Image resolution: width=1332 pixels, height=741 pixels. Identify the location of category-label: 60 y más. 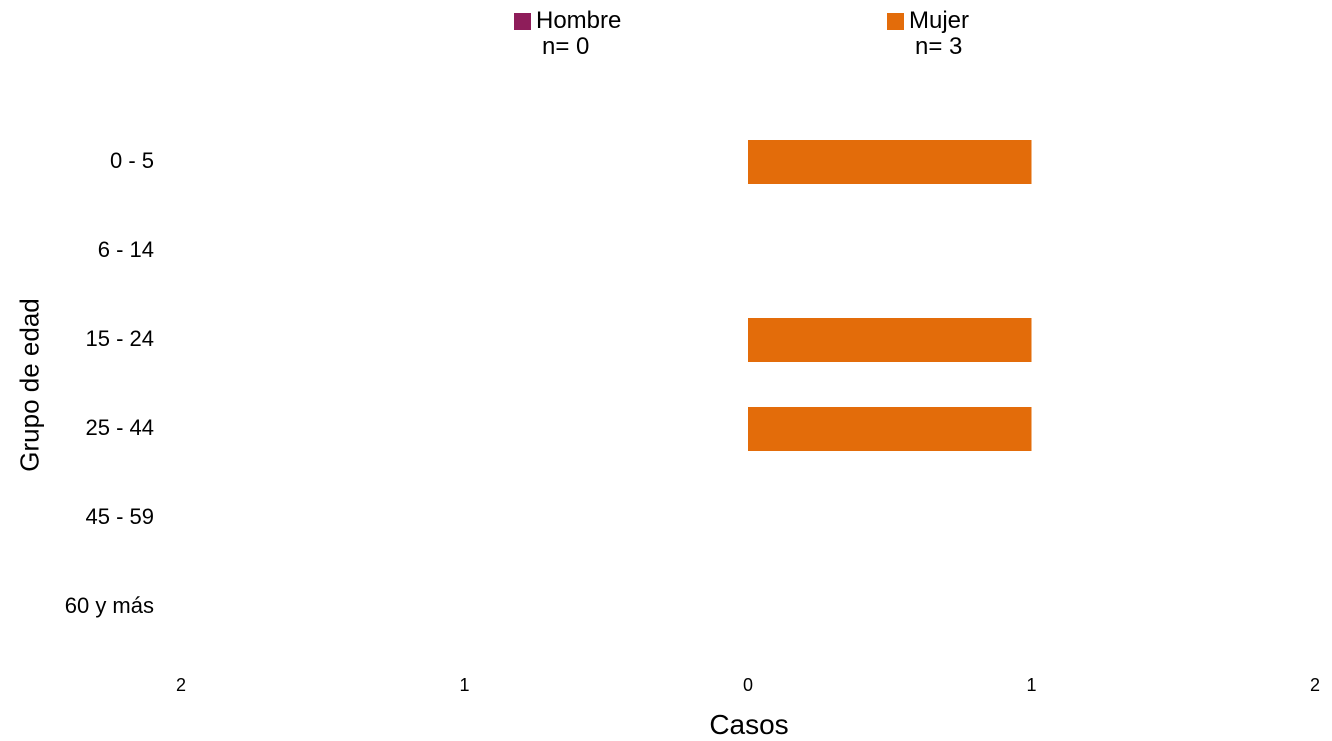
(109, 605).